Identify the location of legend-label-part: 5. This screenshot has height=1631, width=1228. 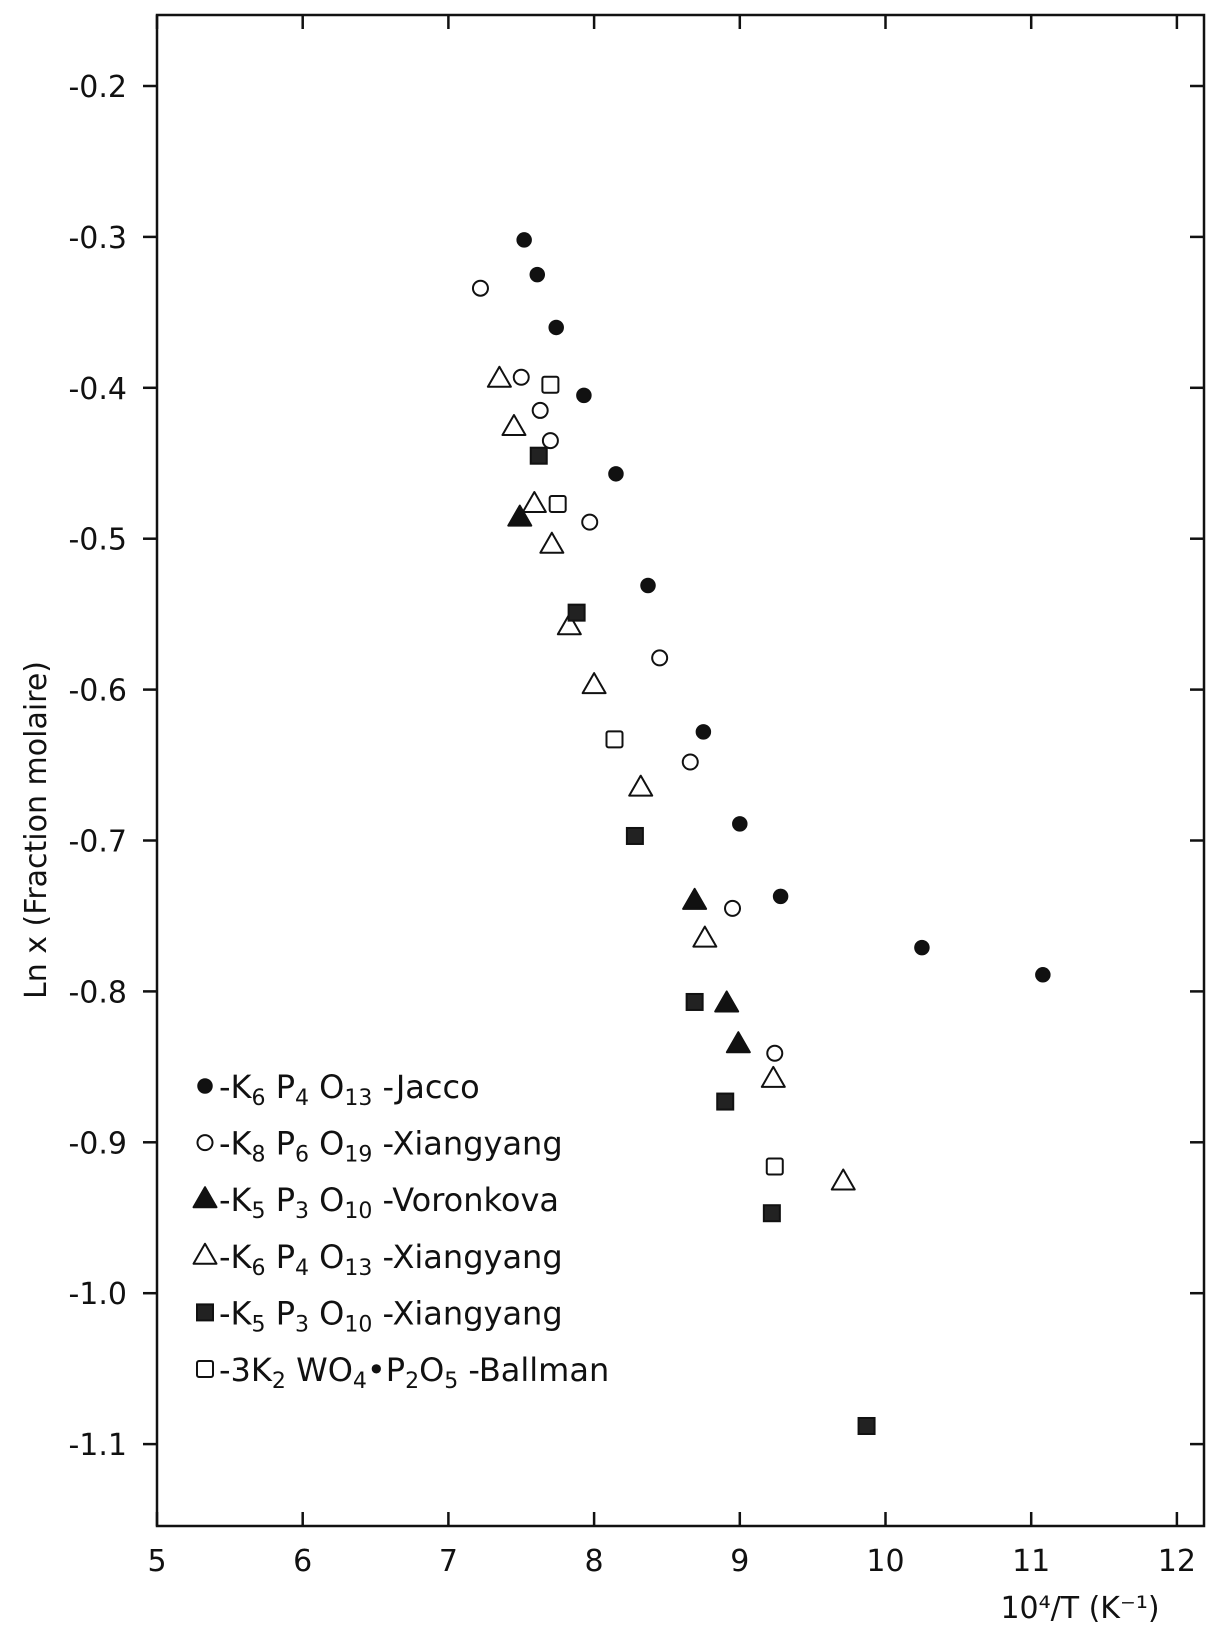
(259, 1211).